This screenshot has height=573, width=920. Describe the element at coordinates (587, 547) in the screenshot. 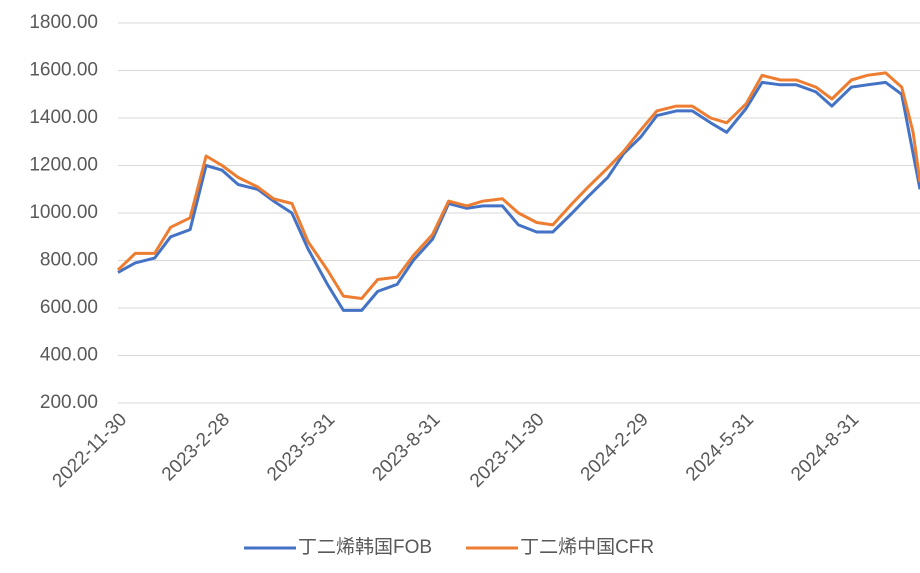

I see `legend-label: 丁二烯中国CFR` at that location.